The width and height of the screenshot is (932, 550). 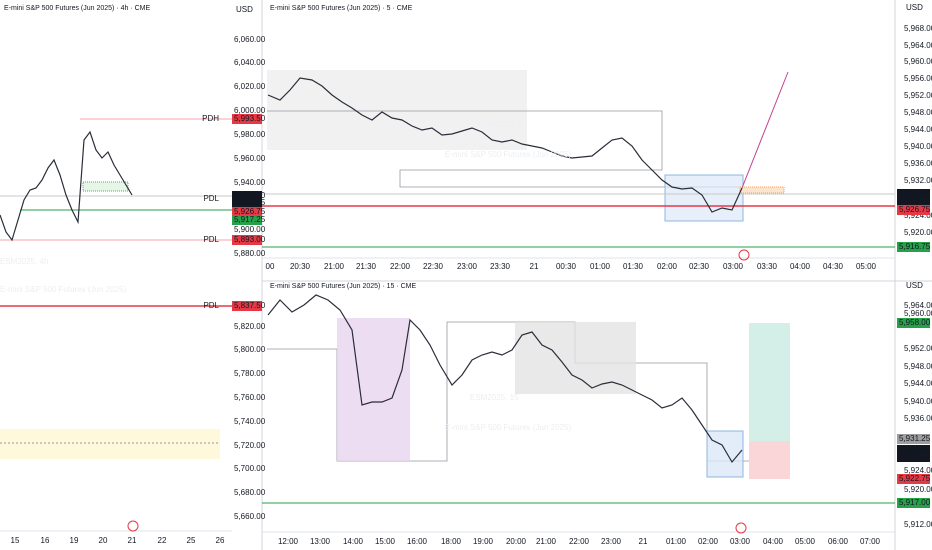 What do you see at coordinates (500, 266) in the screenshot?
I see `time-label: 23:30` at bounding box center [500, 266].